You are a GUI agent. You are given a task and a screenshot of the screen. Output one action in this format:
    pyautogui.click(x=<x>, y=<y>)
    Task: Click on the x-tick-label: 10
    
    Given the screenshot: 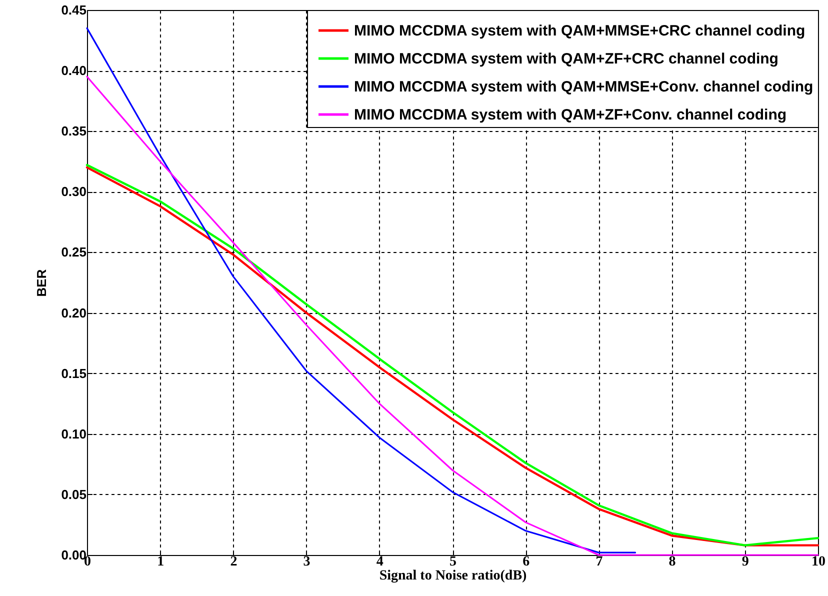 What is the action you would take?
    pyautogui.click(x=819, y=562)
    